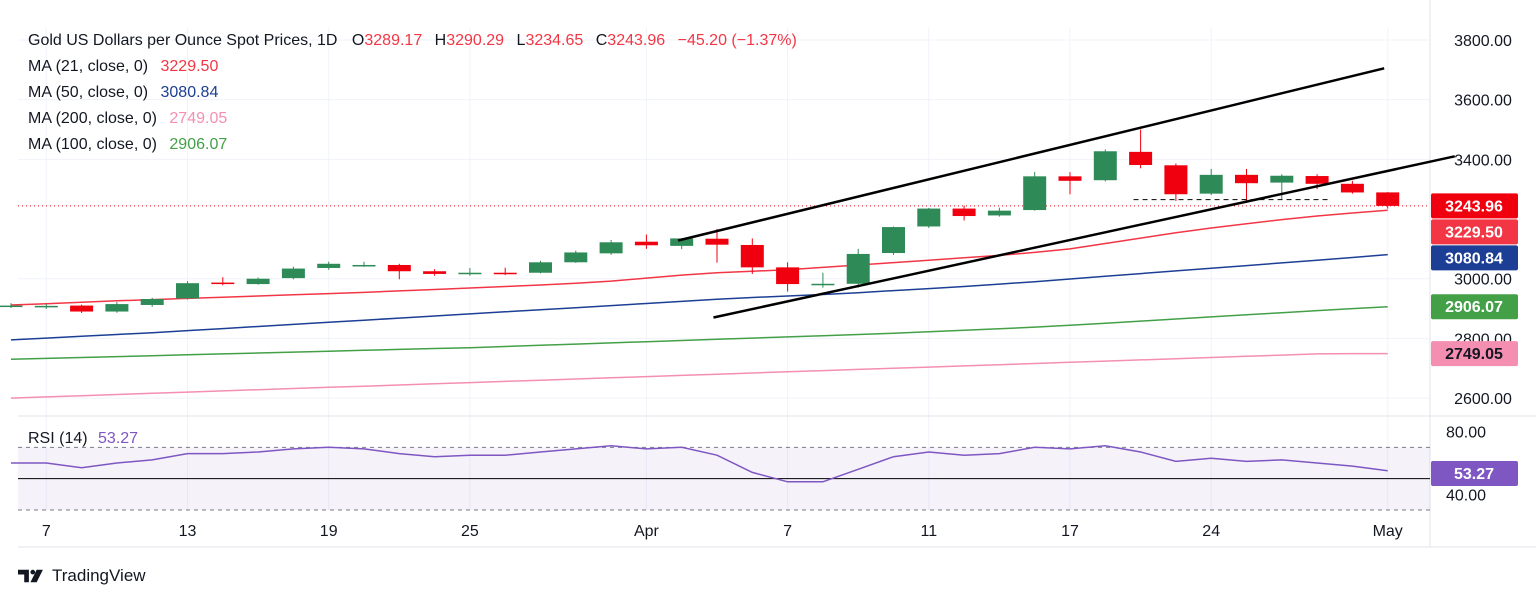 The width and height of the screenshot is (1536, 607). What do you see at coordinates (699, 333) in the screenshot?
I see `ma100-line` at bounding box center [699, 333].